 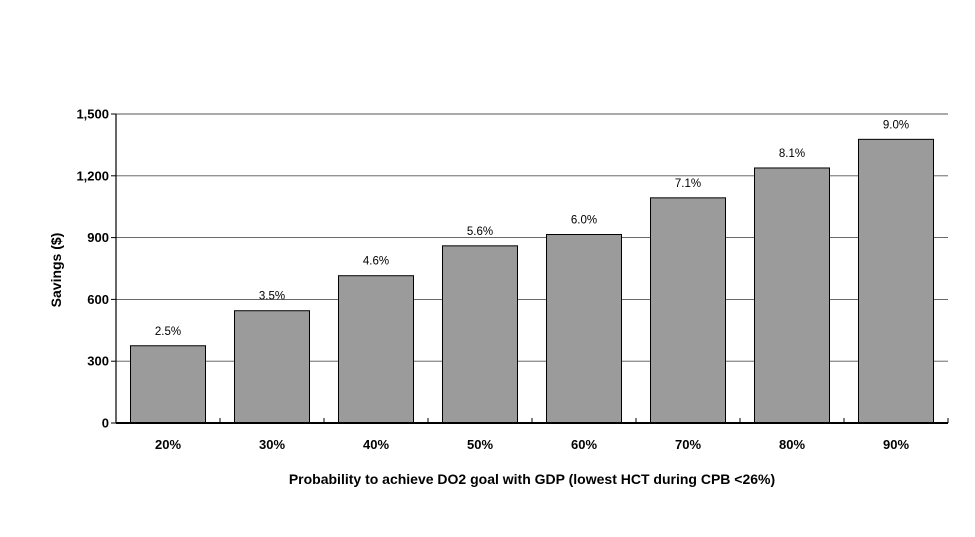 I want to click on x-tick-label: 20%, so click(x=168, y=444).